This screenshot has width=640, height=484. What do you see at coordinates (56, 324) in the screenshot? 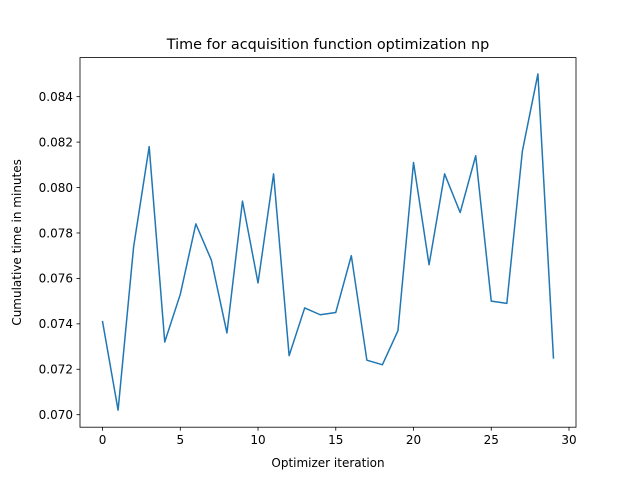
I see `y-tick-label: 0.074` at bounding box center [56, 324].